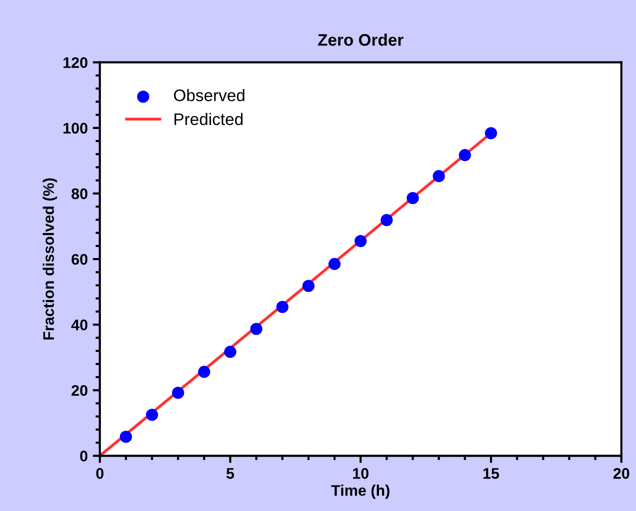 The height and width of the screenshot is (511, 636). Describe the element at coordinates (80, 259) in the screenshot. I see `y-tick-label: 60` at that location.